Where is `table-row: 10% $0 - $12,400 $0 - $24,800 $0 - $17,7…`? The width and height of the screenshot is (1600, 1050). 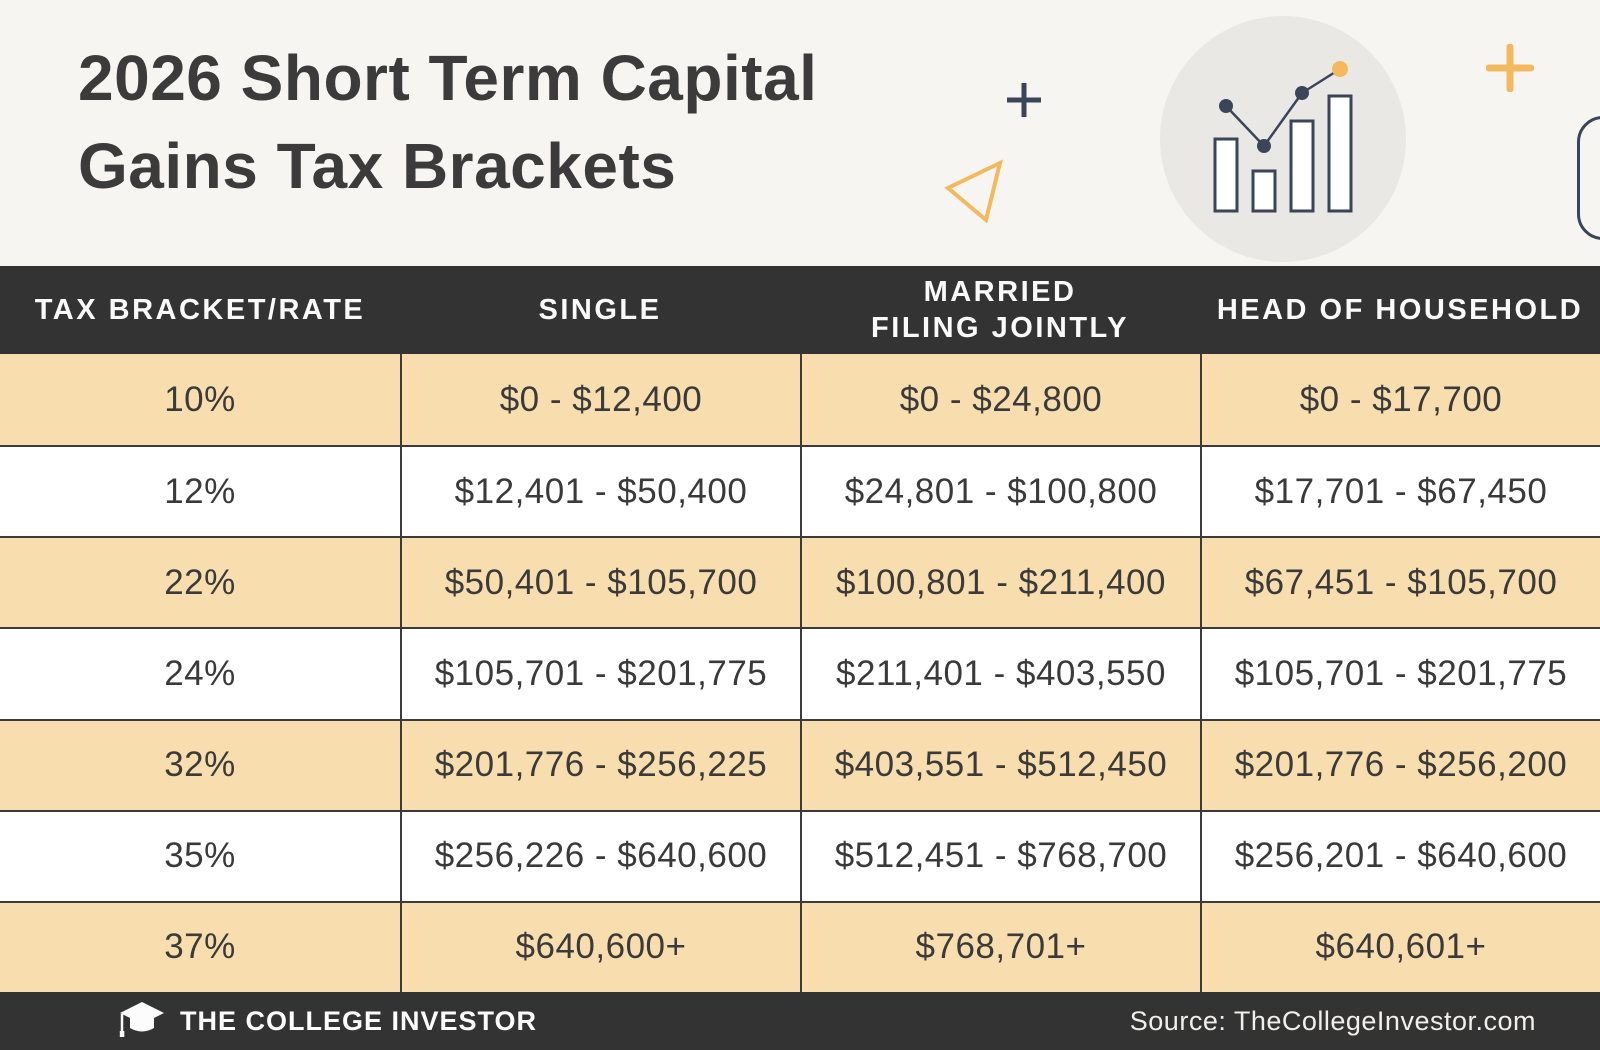
table-row: 10% $0 - $12,400 $0 - $24,800 $0 - $17,7… is located at coordinates (800, 400).